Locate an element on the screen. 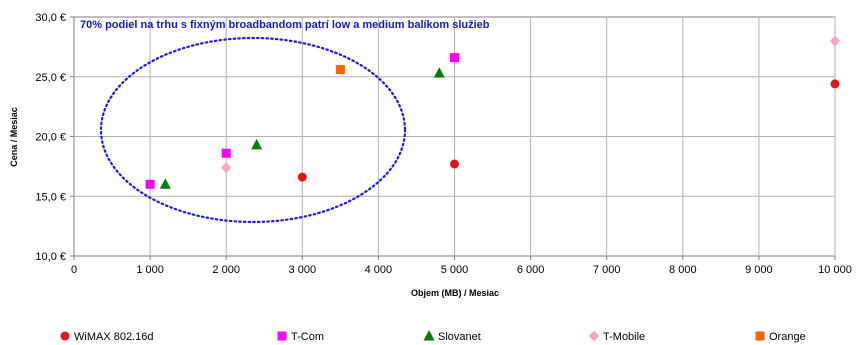  y-axis-title: Cena / Mesiac is located at coordinates (14, 137).